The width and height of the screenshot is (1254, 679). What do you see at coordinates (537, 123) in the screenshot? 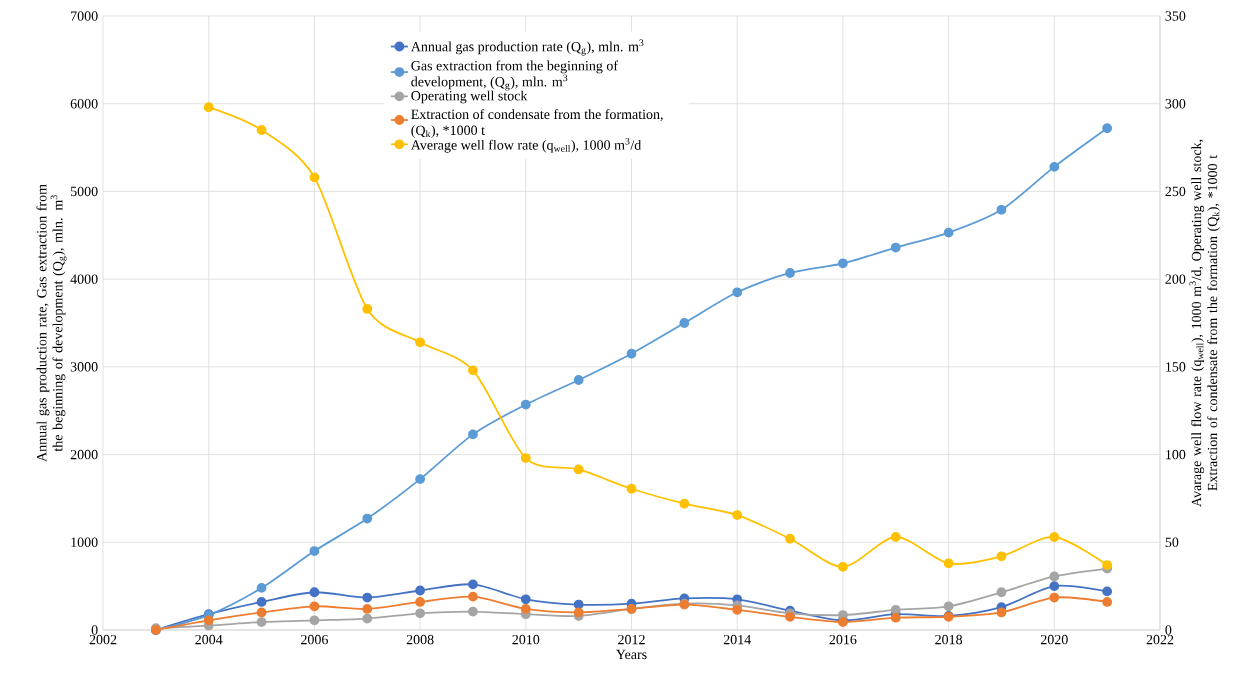
I see `legend-label: Extraction of condensate from the formation, (Q$_{k}$), *1000 t` at bounding box center [537, 123].